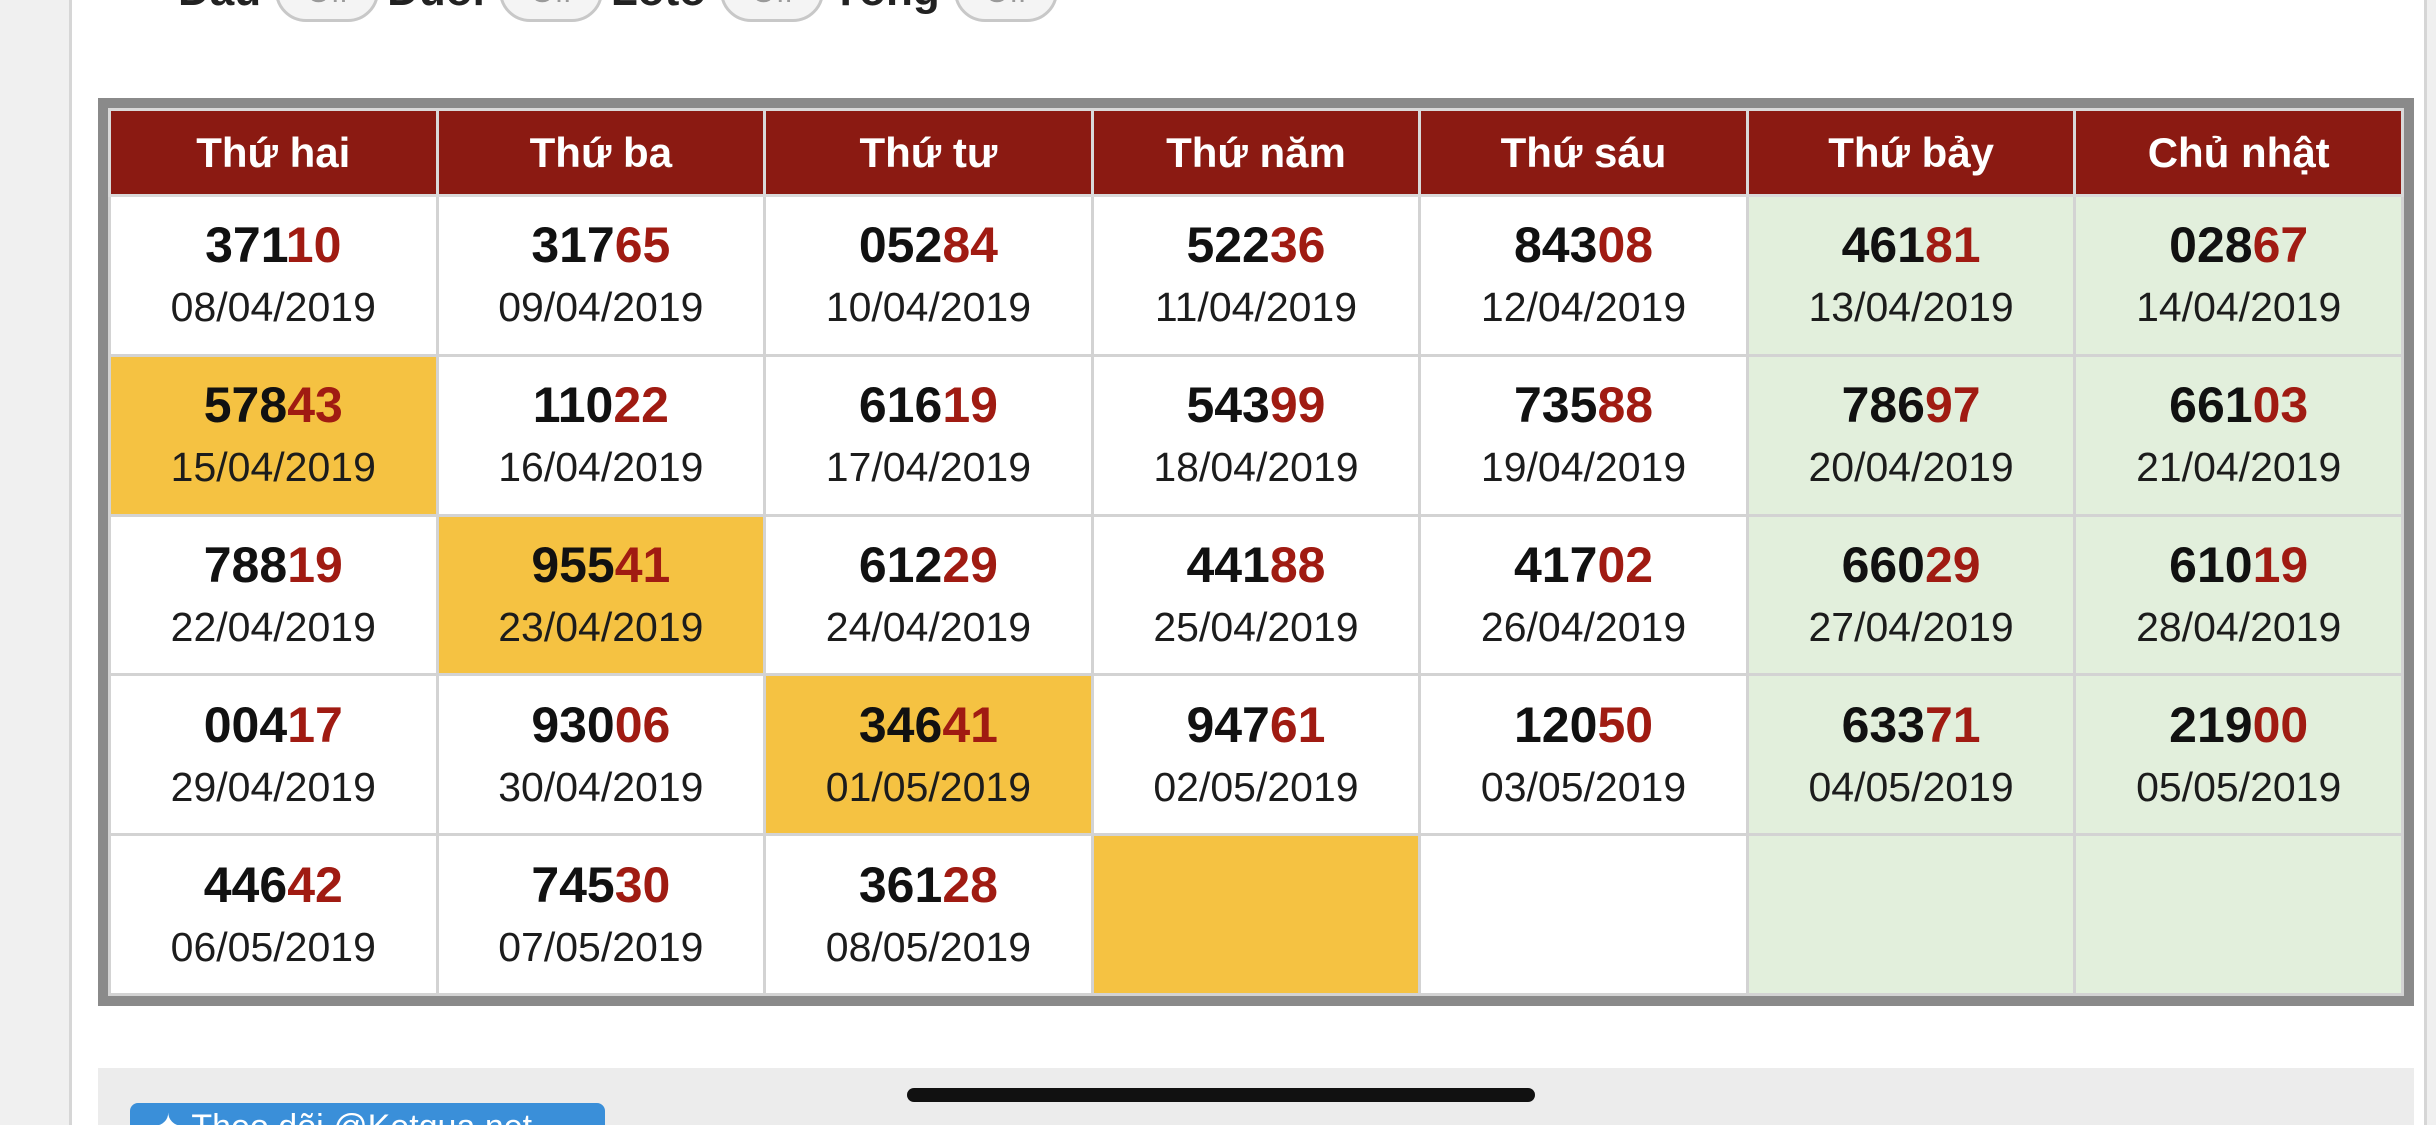 The image size is (2436, 1125). I want to click on toggle-tong: Off, so click(1005, 11).